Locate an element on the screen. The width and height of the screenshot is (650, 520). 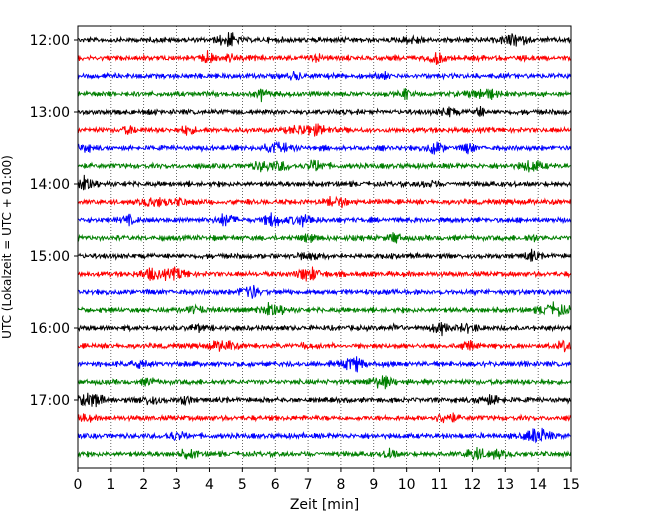
x-axis: 0 1 2 3 4 5 6 7 8 9 10 11 12 13 14 15 is located at coordinates (327, 480).